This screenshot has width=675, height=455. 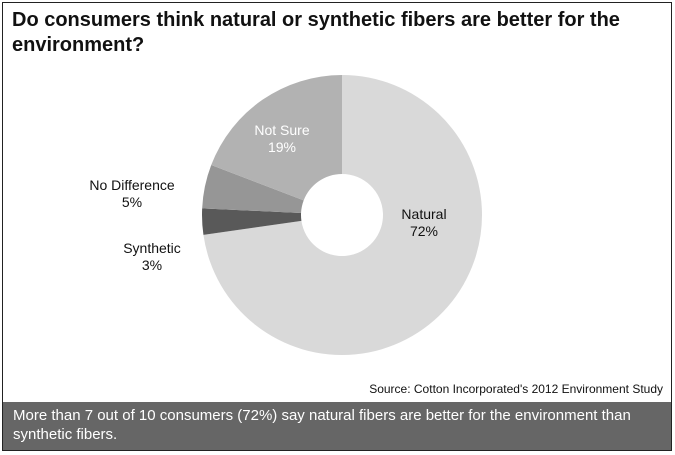 What do you see at coordinates (282, 147) in the screenshot?
I see `slice-label-value: 19%` at bounding box center [282, 147].